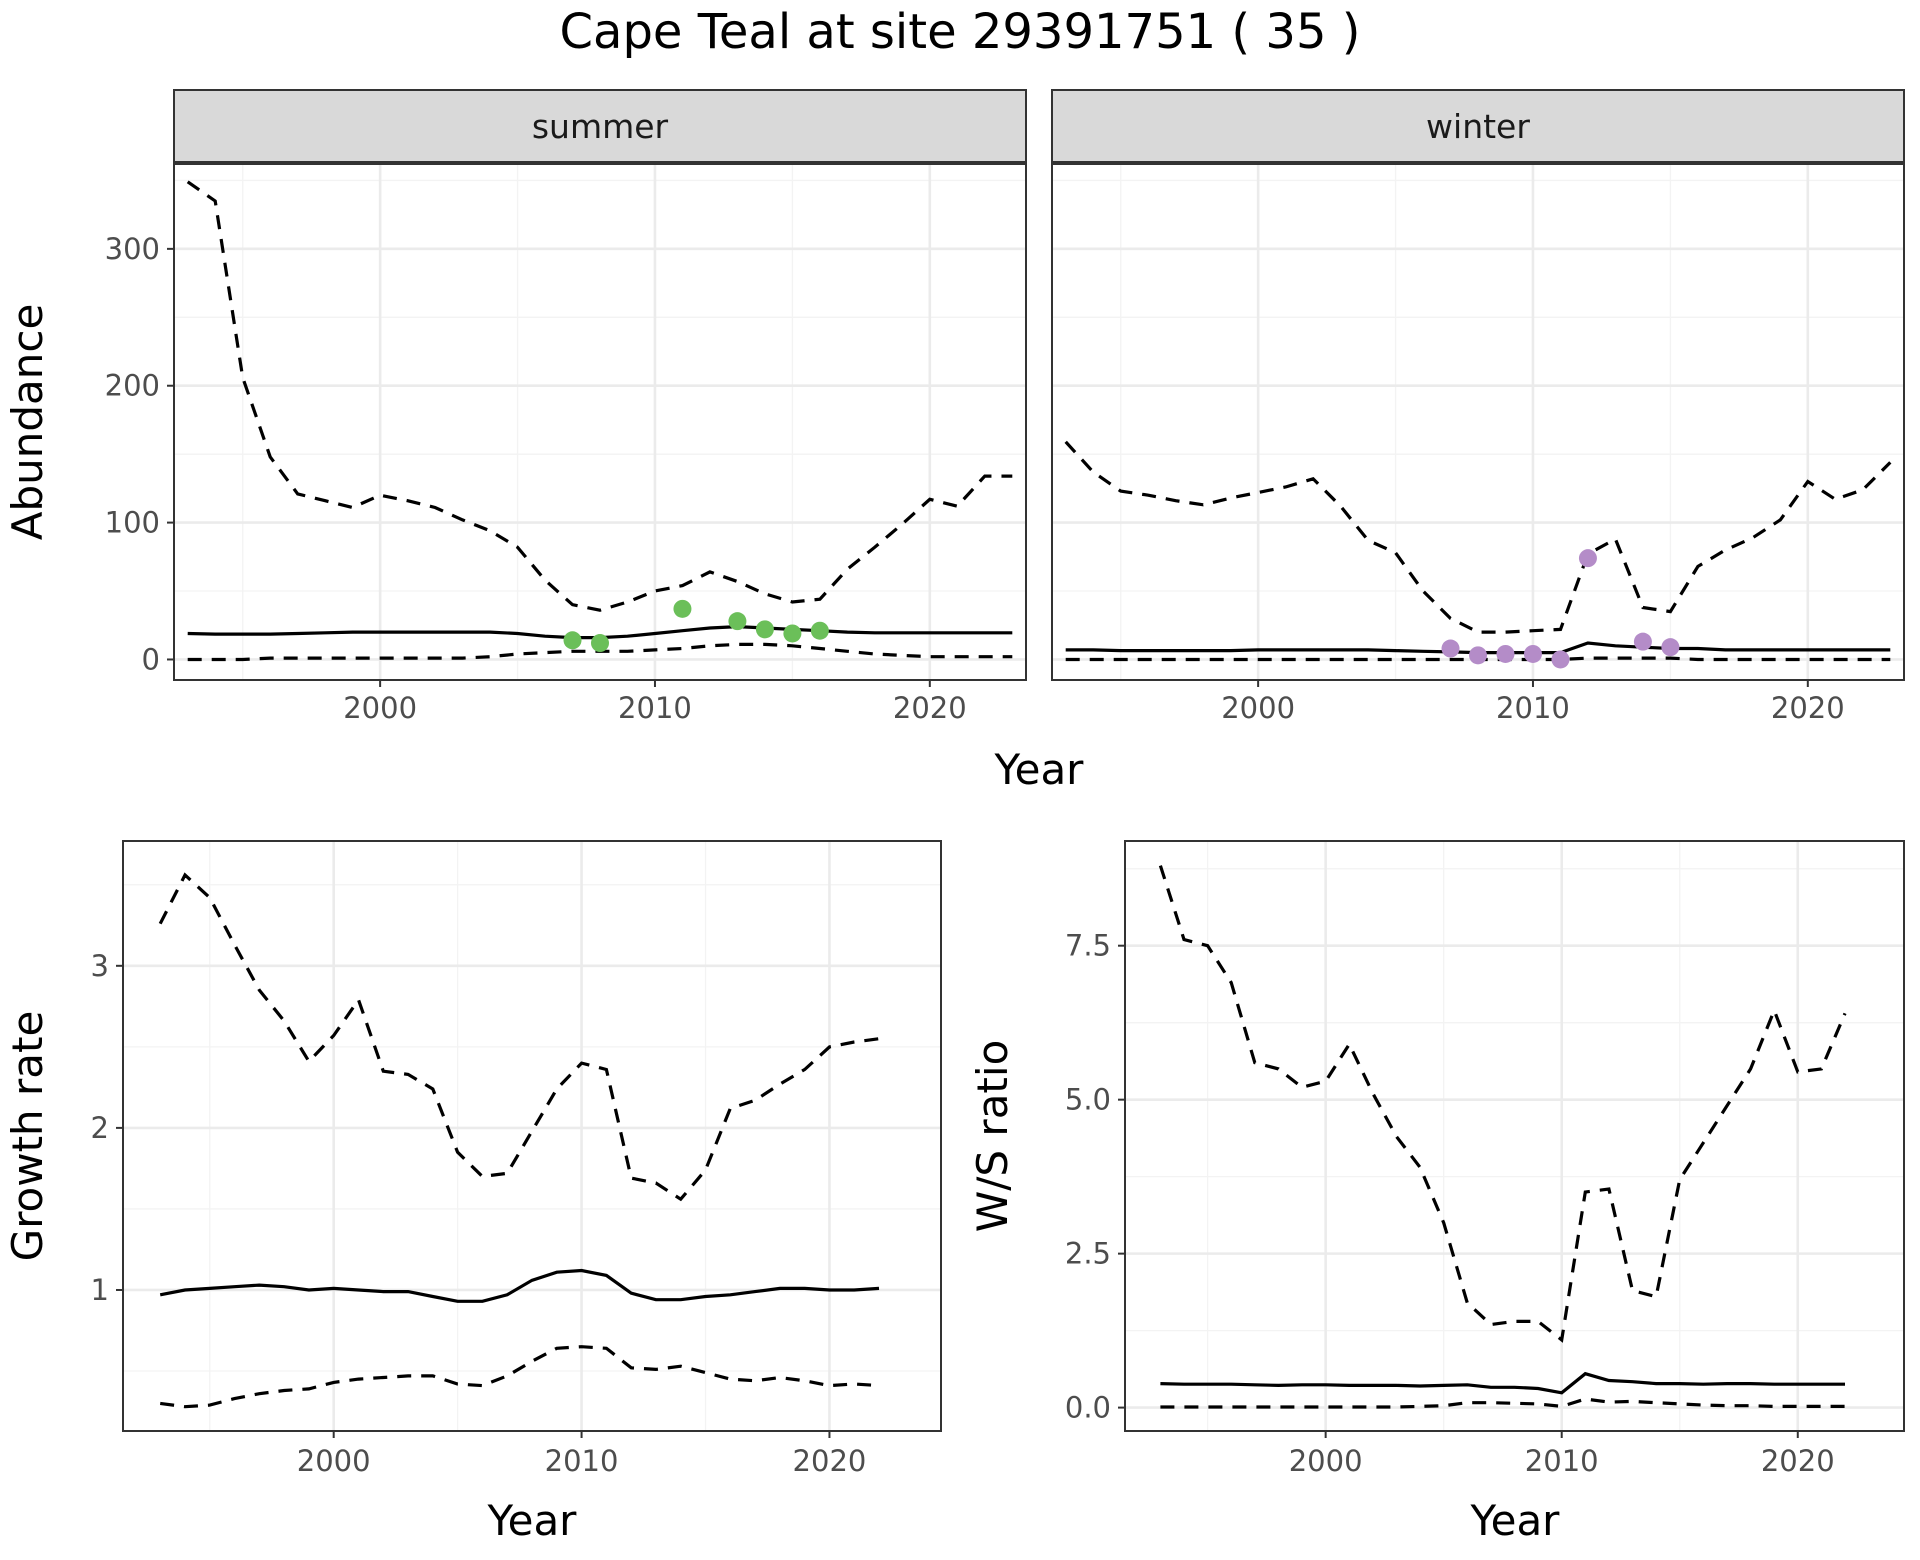  Describe the element at coordinates (132, 523) in the screenshot. I see `y-tick-label: 100` at that location.